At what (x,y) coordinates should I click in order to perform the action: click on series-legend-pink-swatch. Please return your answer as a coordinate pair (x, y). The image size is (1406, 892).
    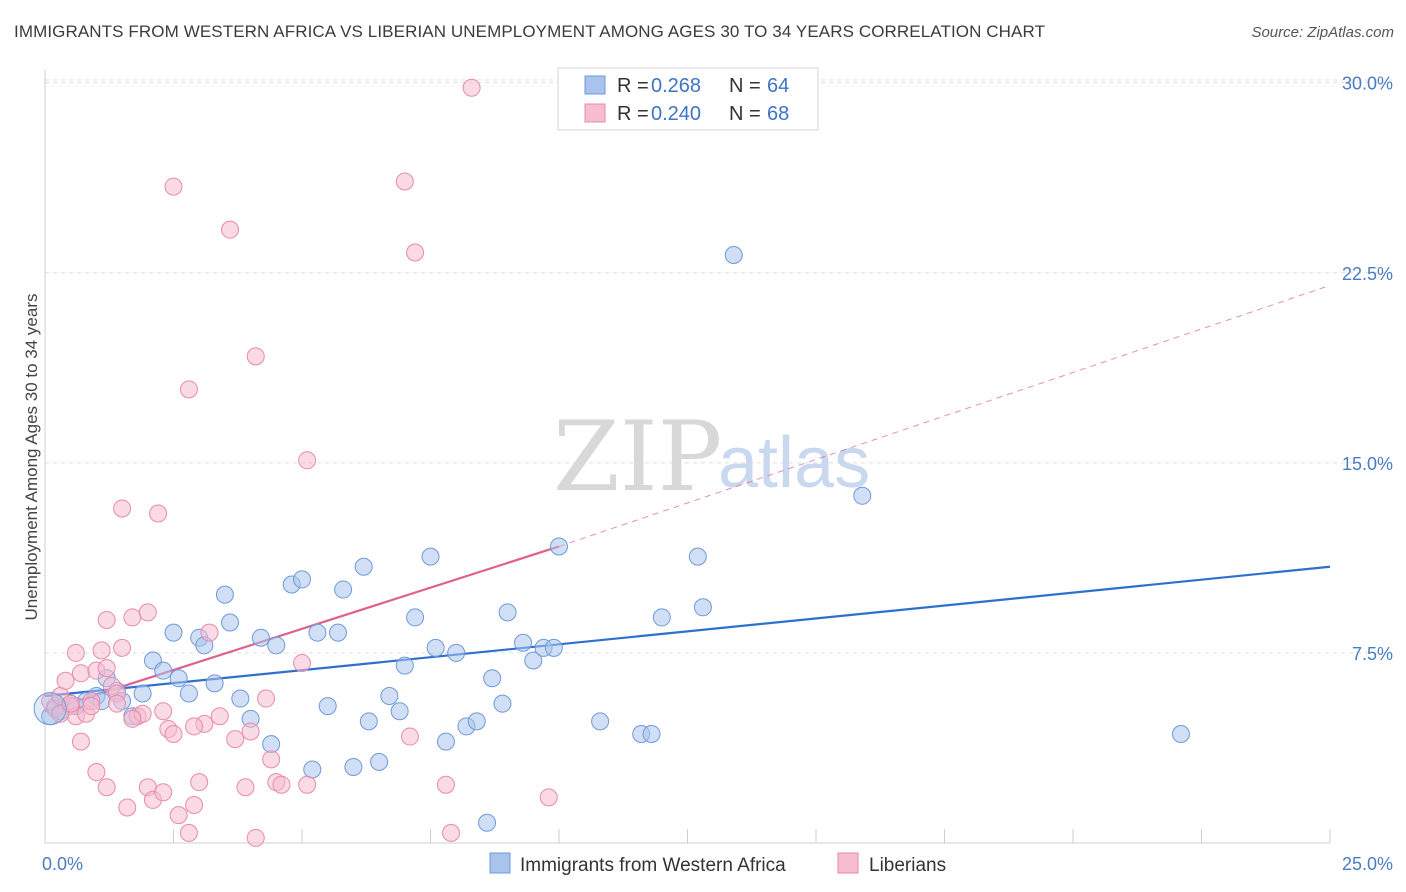
    Looking at the image, I should click on (848, 863).